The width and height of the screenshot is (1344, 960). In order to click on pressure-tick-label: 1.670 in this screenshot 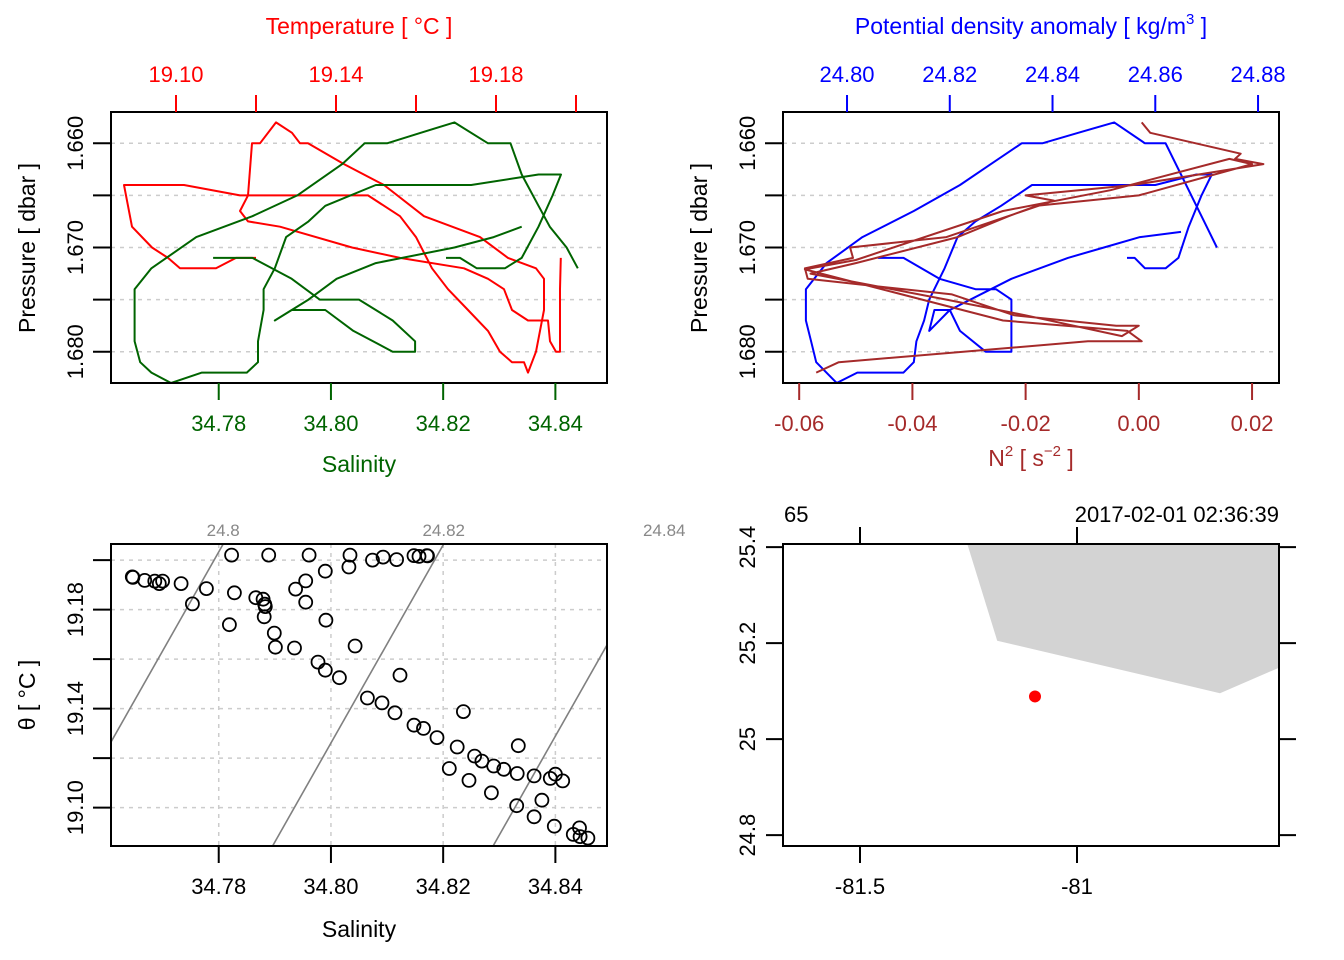, I will do `click(747, 247)`.